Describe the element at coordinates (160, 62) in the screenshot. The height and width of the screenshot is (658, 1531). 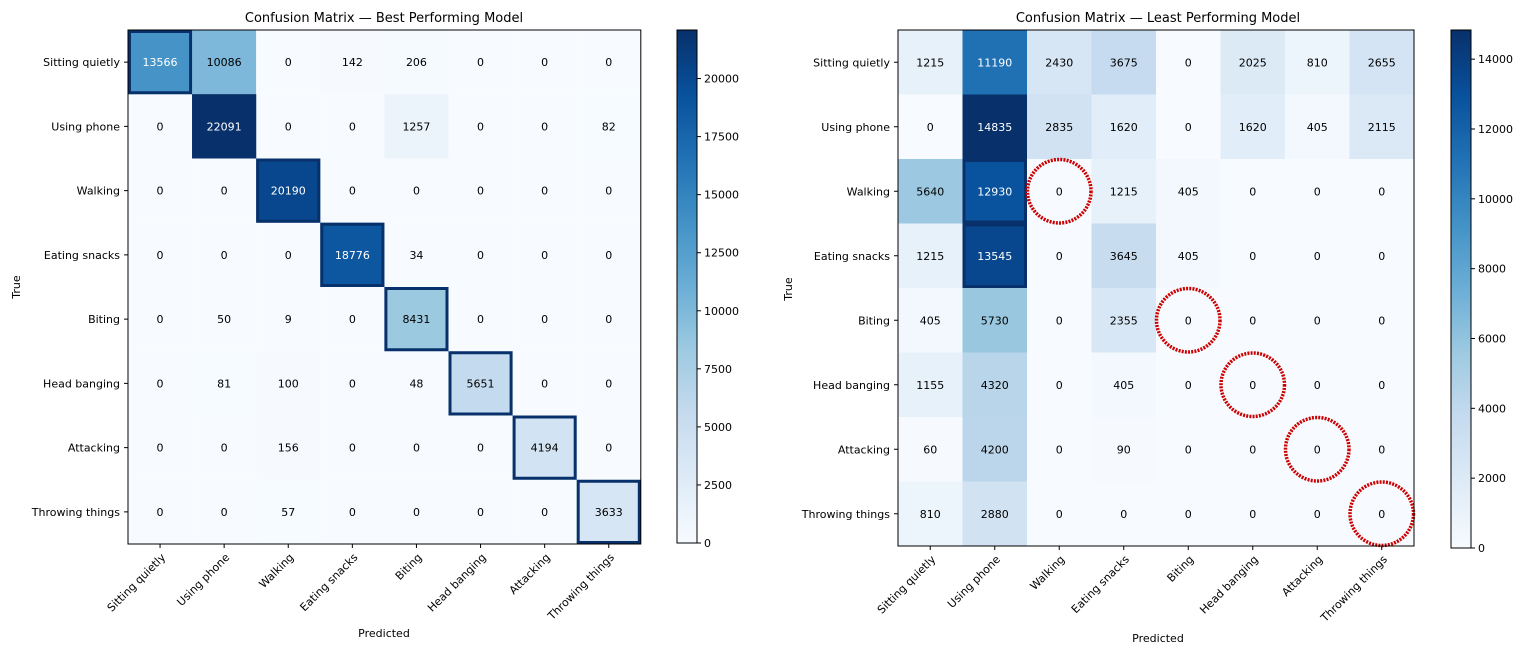
I see `cell-value-label: 13566` at that location.